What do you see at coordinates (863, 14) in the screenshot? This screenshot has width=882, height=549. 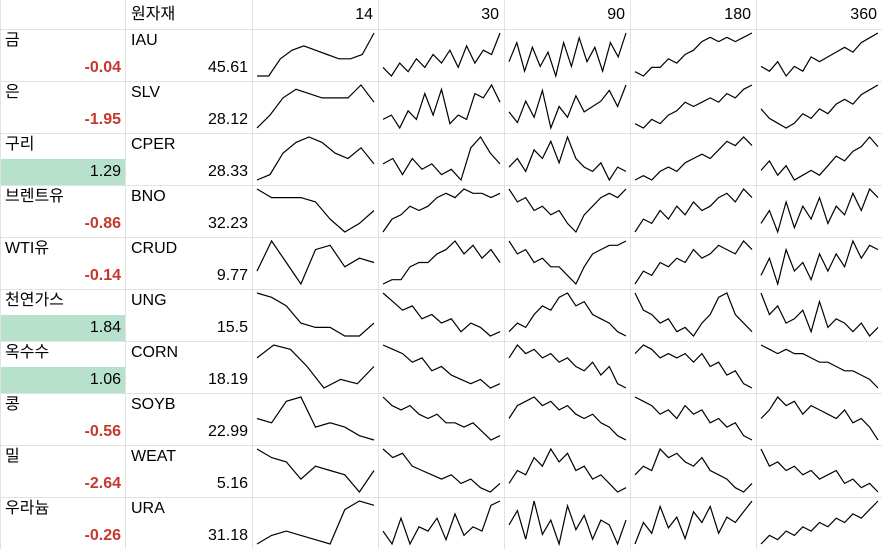 I see `period-header: 360` at bounding box center [863, 14].